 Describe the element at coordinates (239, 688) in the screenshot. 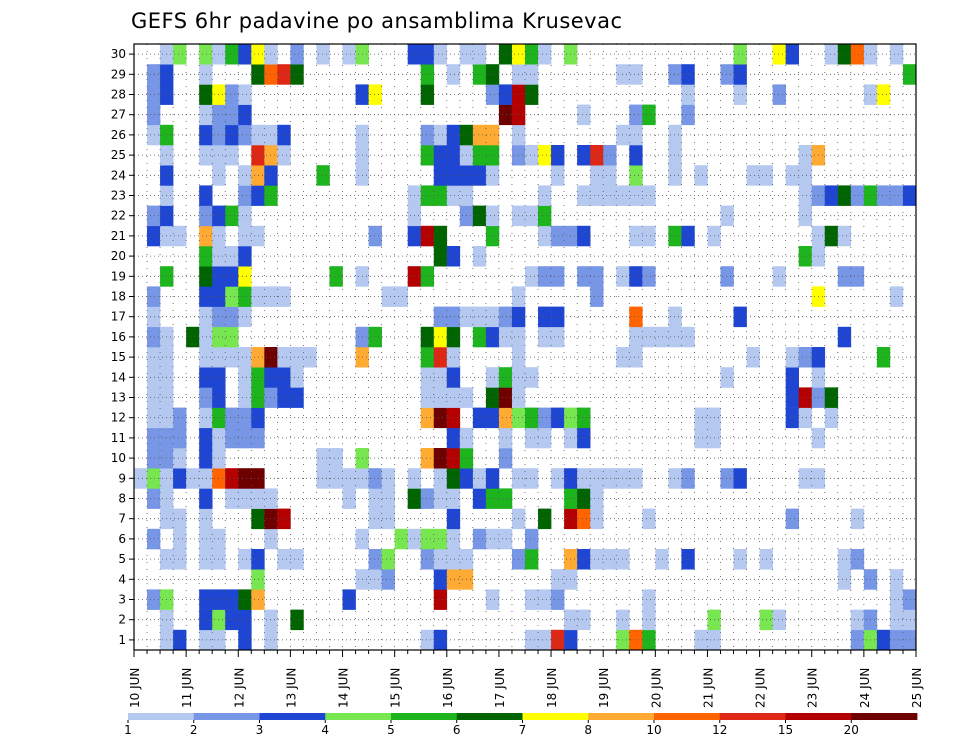

I see `x-tick-label: 12 JUN` at that location.